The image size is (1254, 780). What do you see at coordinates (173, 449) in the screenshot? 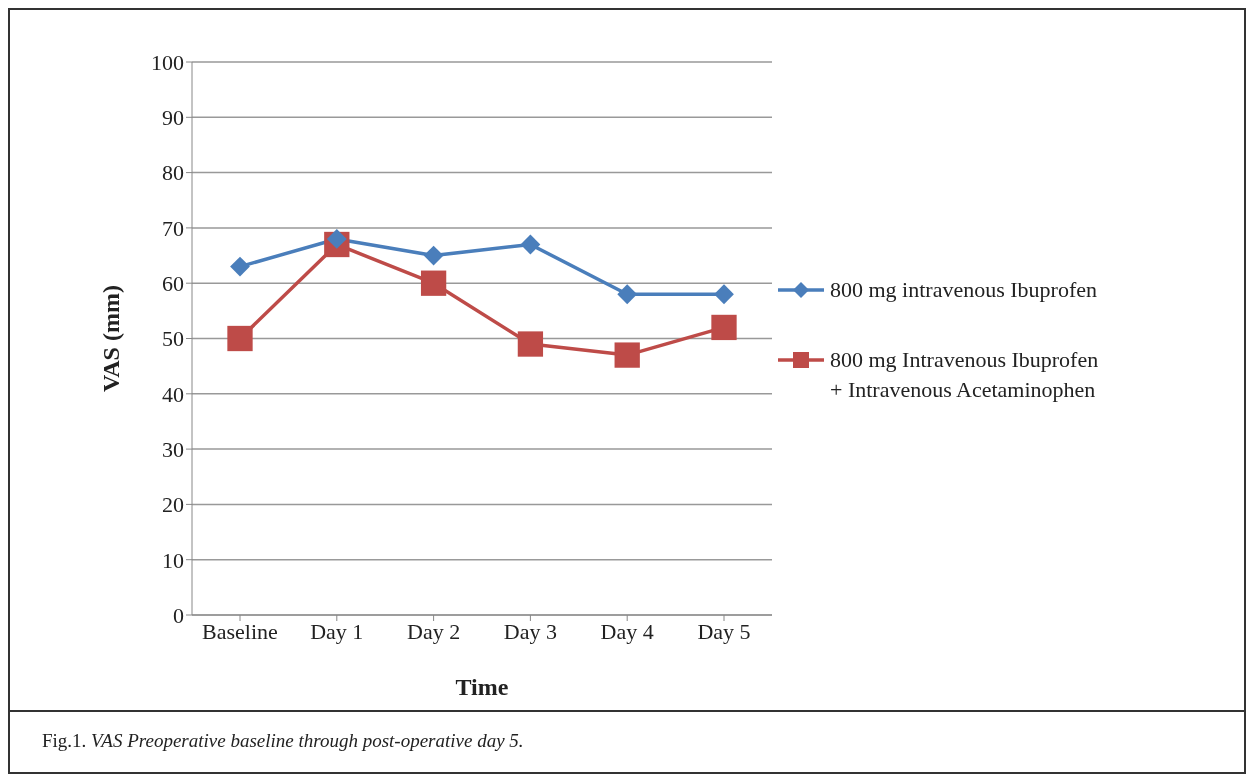
I see `y-tick-label: 30` at bounding box center [173, 449].